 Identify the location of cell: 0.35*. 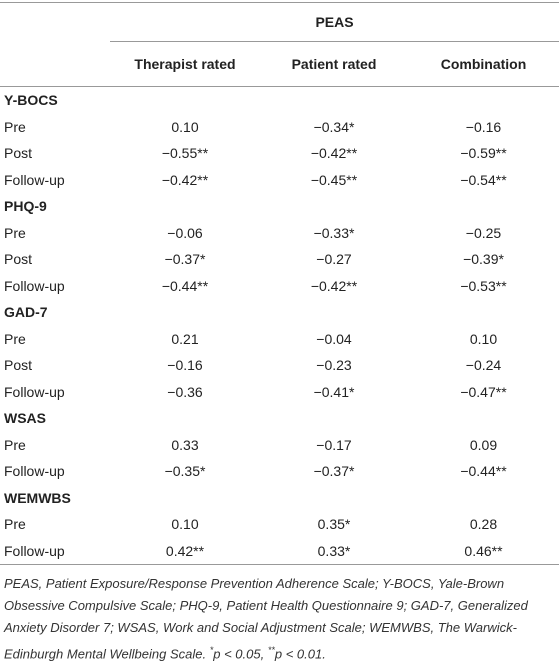
(334, 524).